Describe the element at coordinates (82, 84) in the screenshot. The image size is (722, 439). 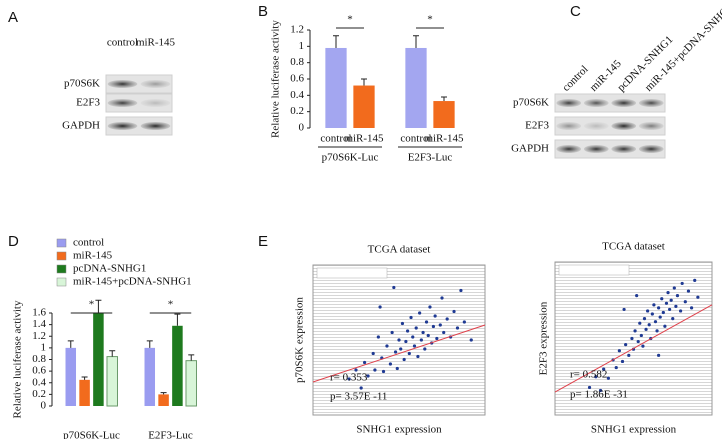
I see `protein-label: p70S6K` at that location.